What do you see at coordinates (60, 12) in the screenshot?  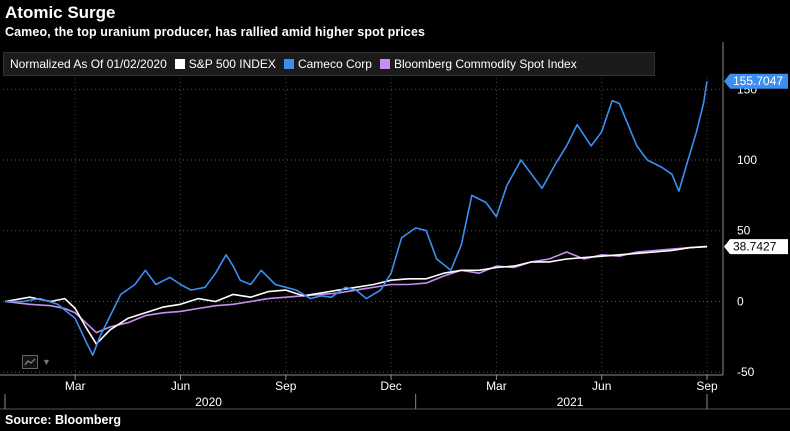 I see `chart-title: Atomic Surge` at bounding box center [60, 12].